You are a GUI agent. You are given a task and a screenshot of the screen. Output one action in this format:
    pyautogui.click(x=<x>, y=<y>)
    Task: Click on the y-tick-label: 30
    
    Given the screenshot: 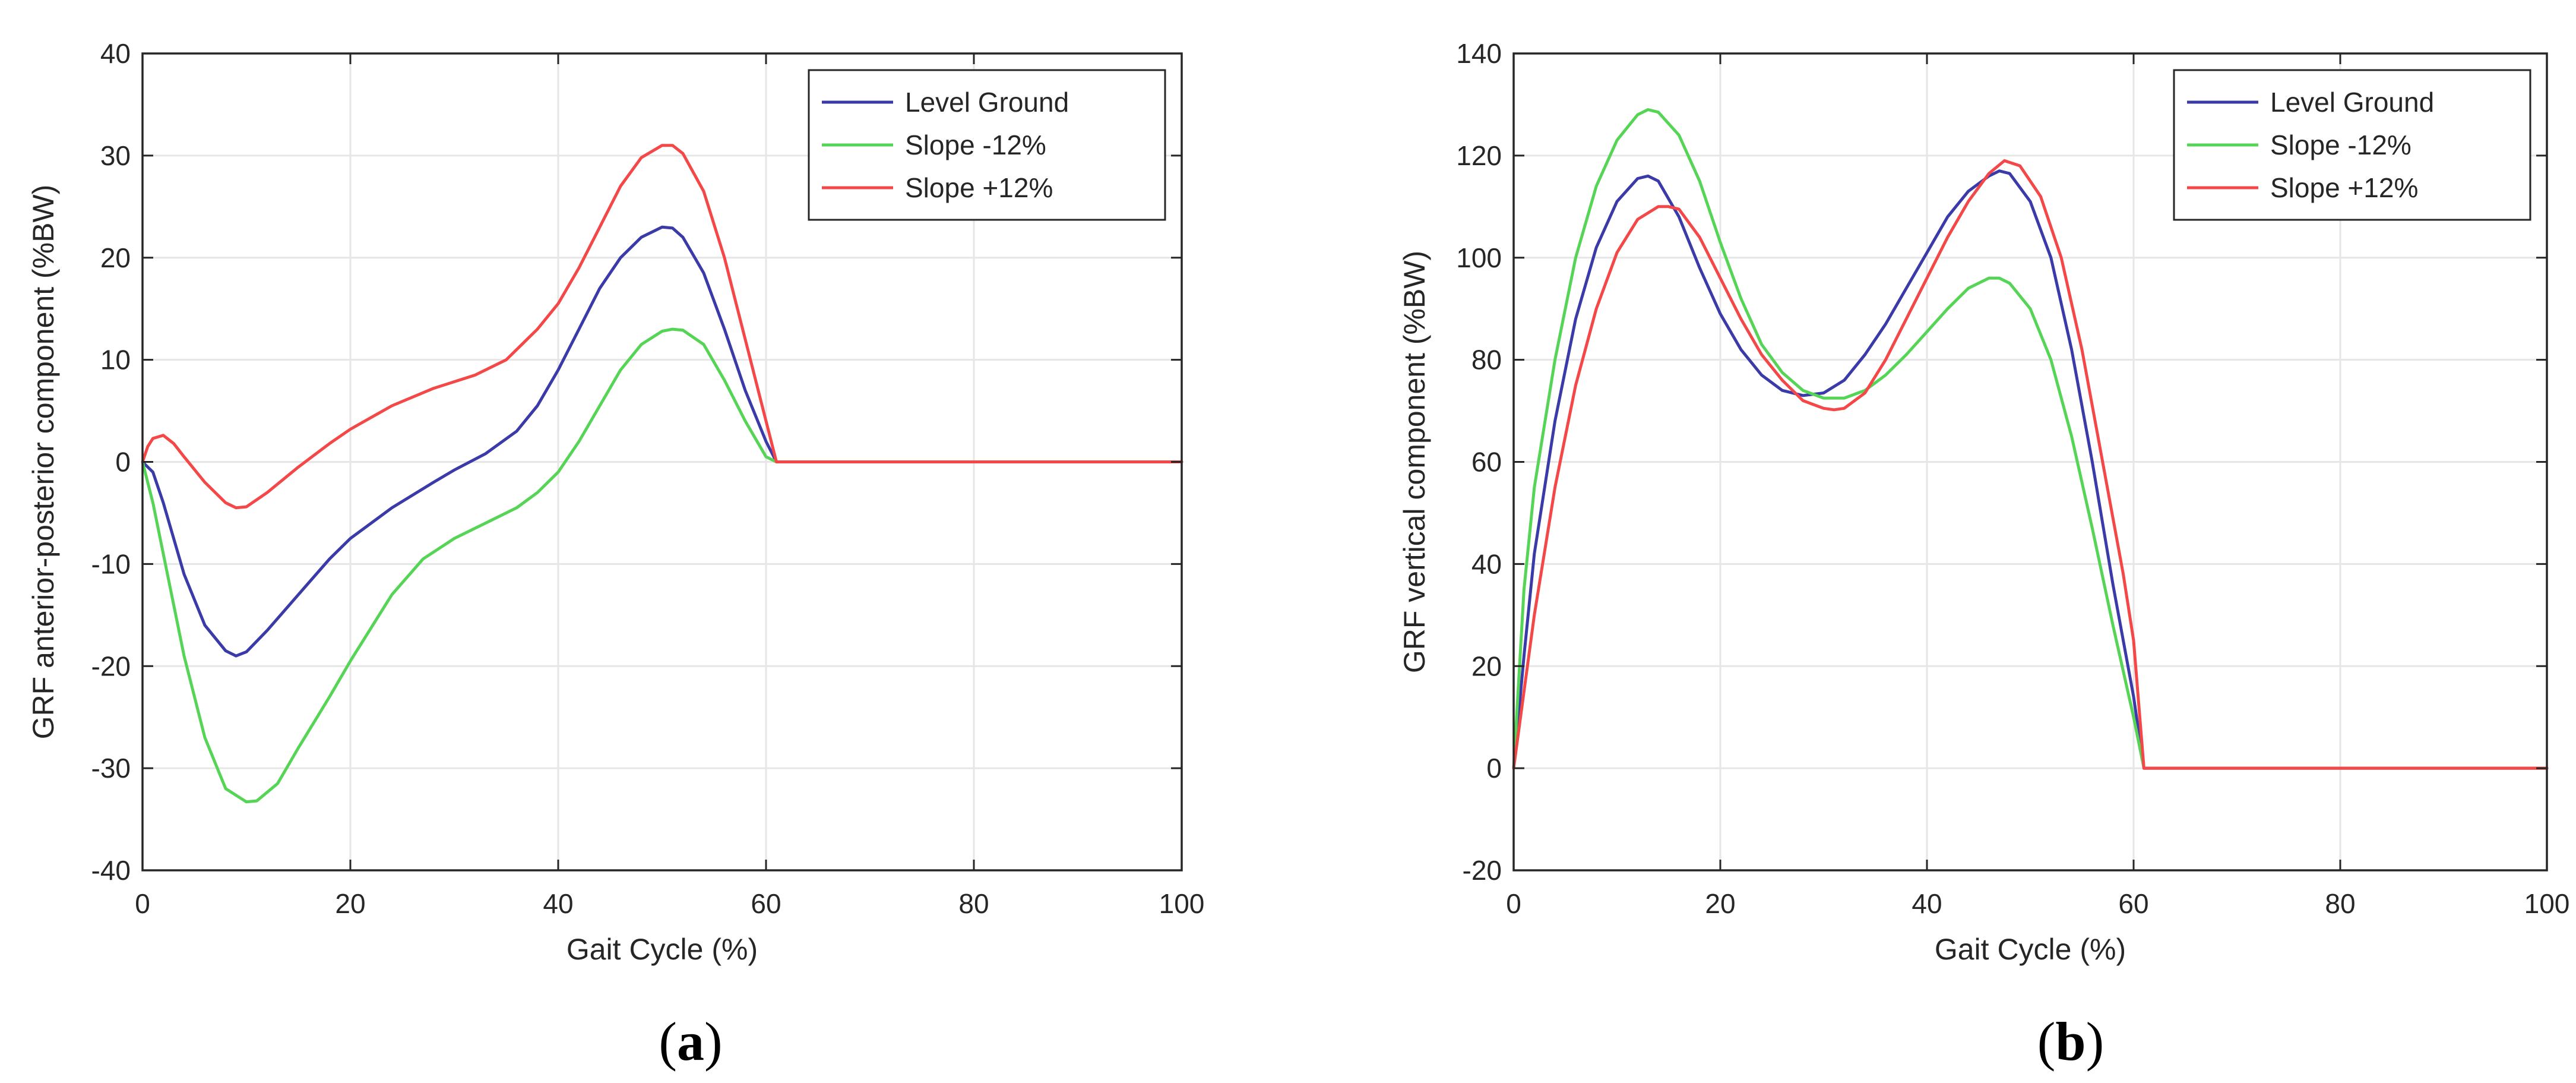 What is the action you would take?
    pyautogui.click(x=115, y=155)
    